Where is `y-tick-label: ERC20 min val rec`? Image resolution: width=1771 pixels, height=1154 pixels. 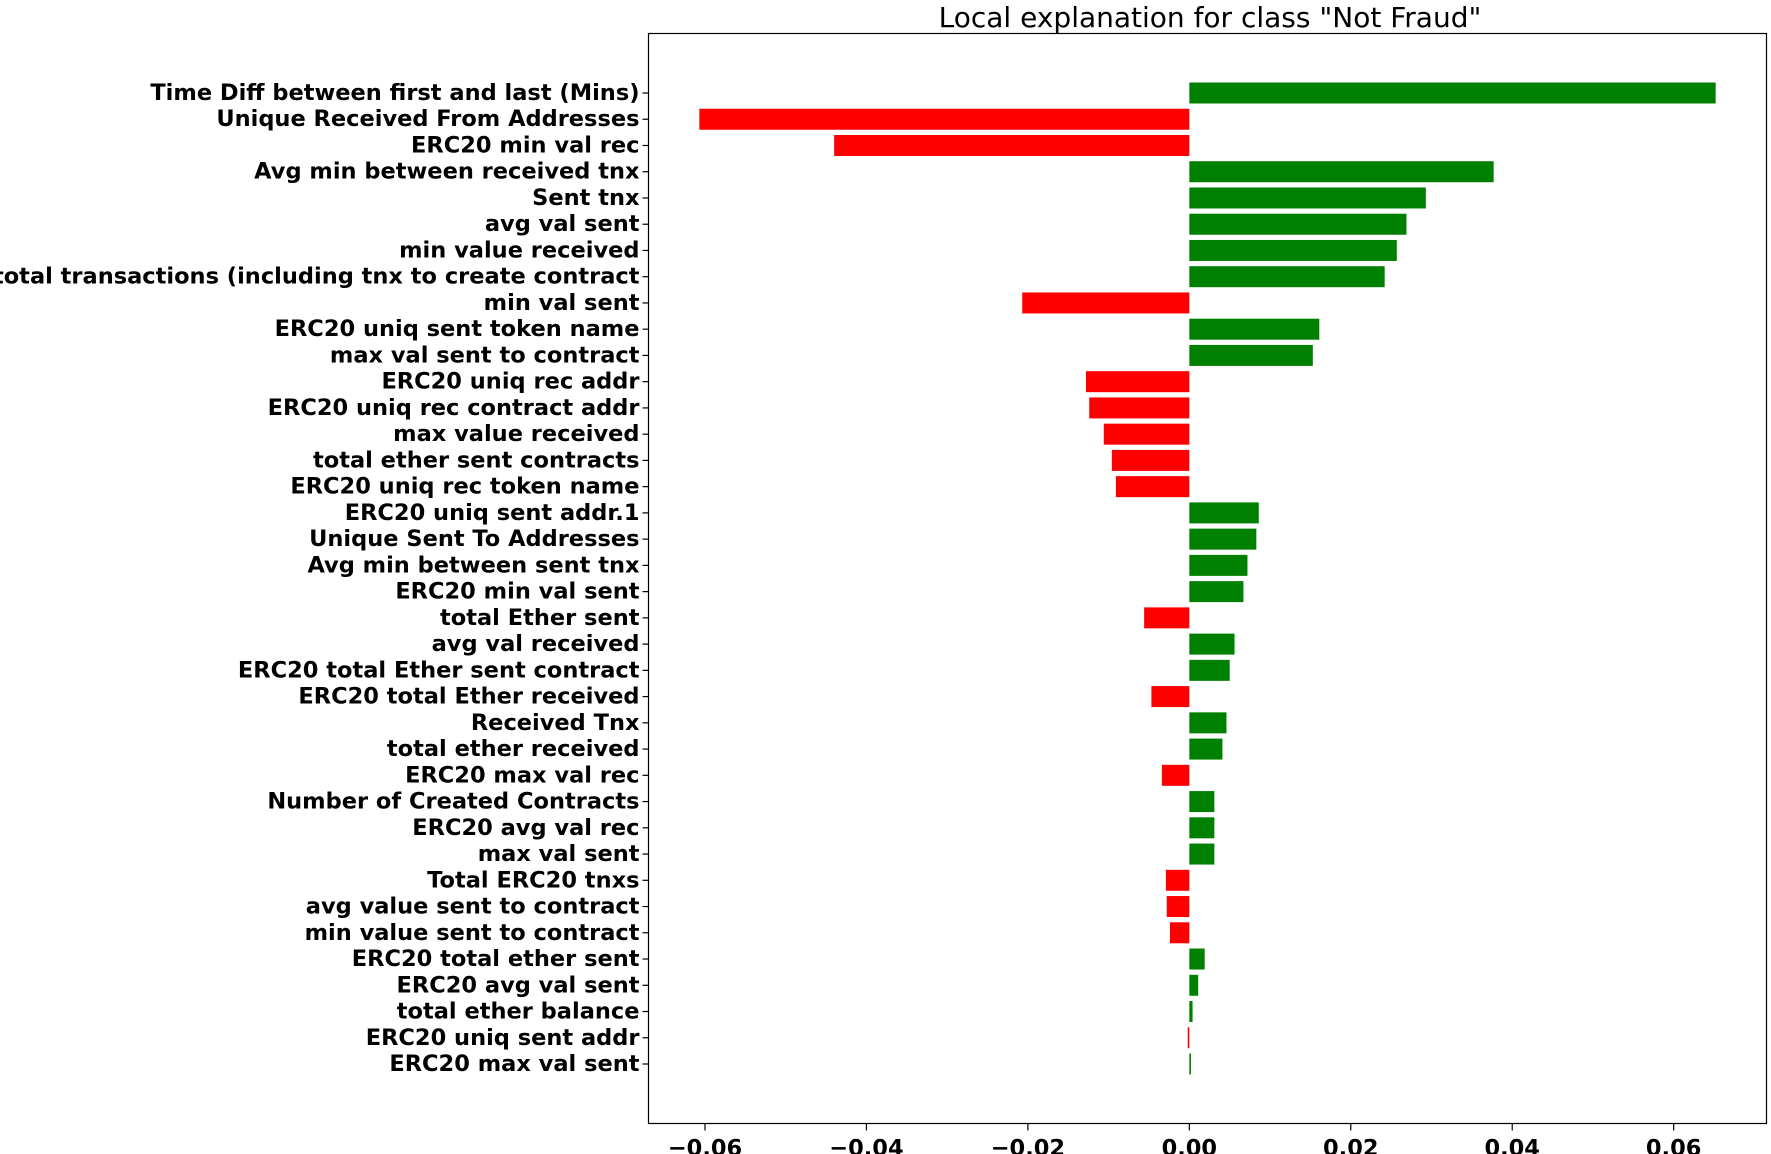
y-tick-label: ERC20 min val rec is located at coordinates (525, 145).